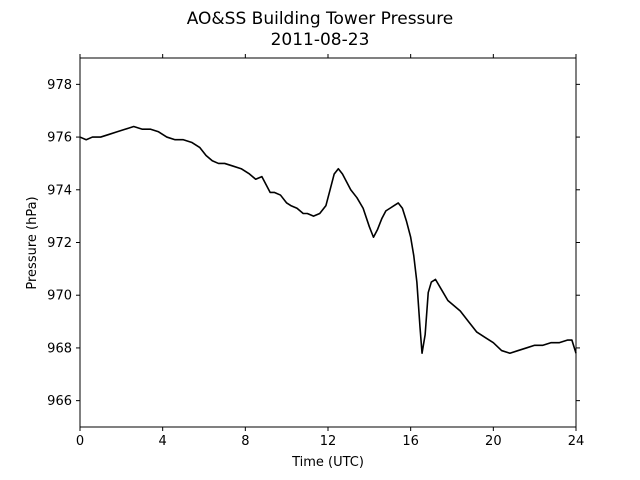 The height and width of the screenshot is (480, 640). I want to click on x-tick-label: 24, so click(576, 441).